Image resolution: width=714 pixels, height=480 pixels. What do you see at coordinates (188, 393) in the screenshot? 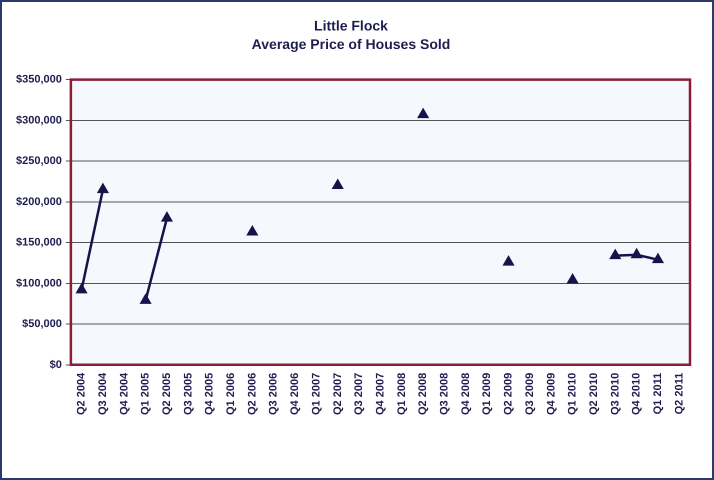
I see `x-tick-label: Q3 2005` at bounding box center [188, 393].